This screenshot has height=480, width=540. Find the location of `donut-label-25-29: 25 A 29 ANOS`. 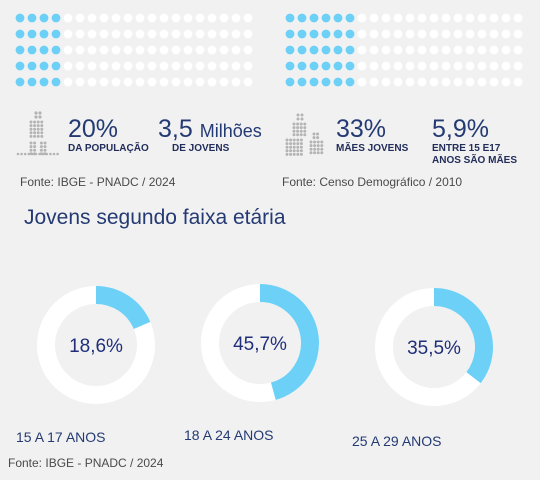

donut-label-25-29: 25 A 29 ANOS is located at coordinates (397, 441).